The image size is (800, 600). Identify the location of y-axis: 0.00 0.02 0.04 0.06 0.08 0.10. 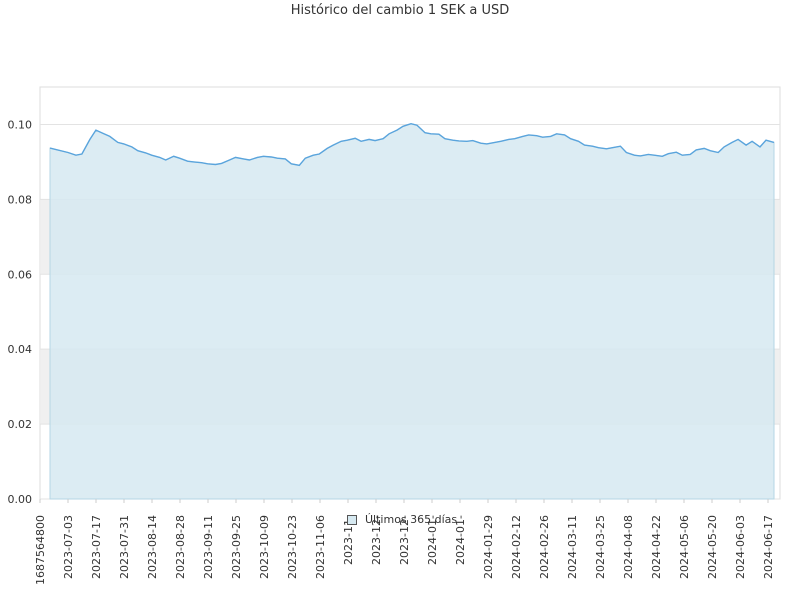
(20, 312).